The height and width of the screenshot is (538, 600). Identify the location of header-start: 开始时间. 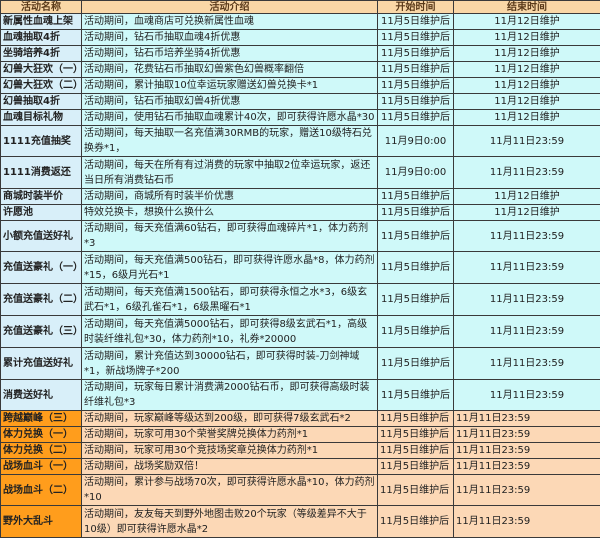
(416, 7).